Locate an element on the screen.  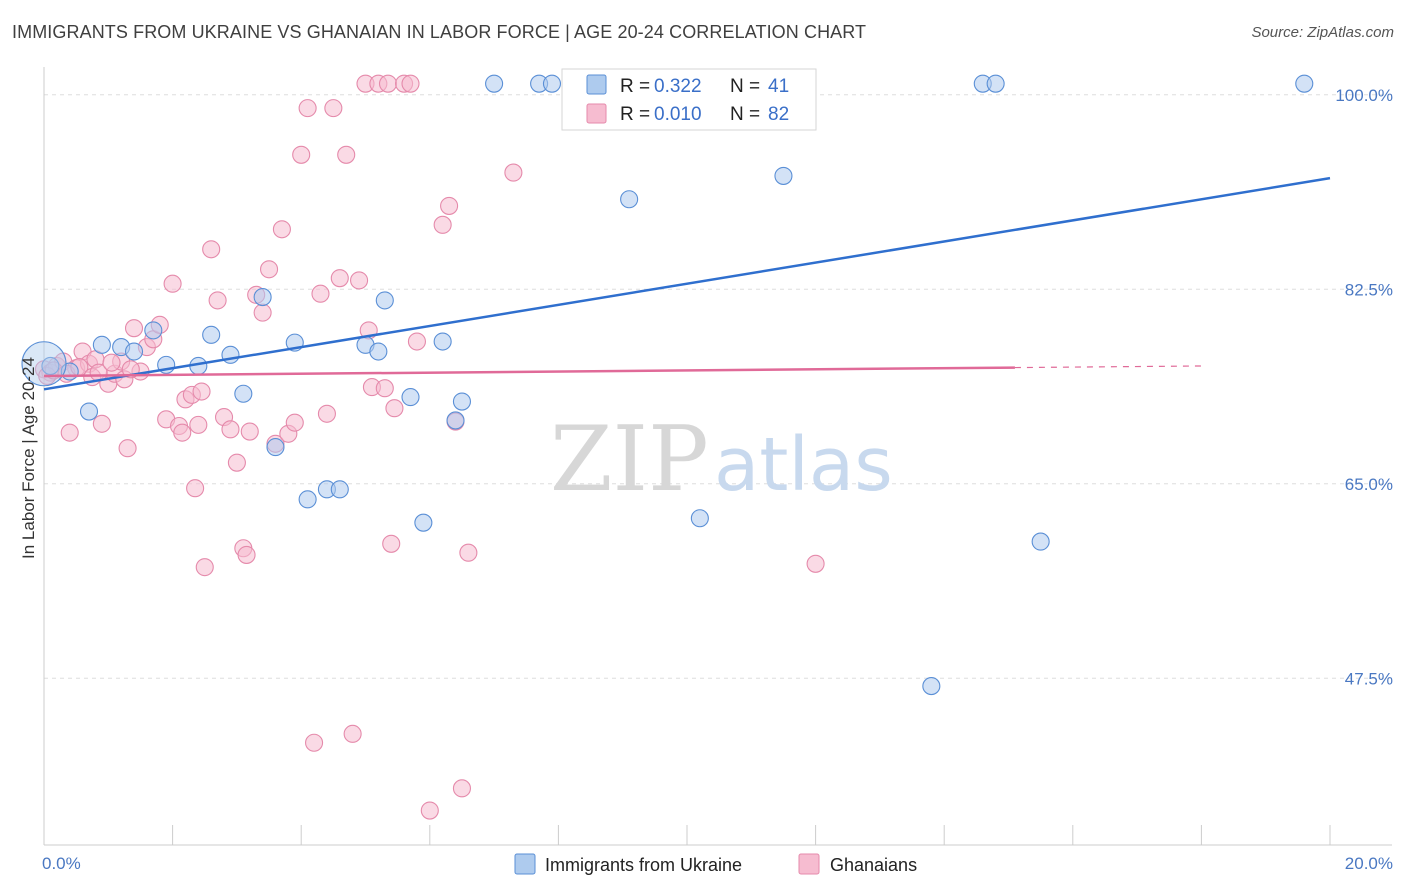
bottom-legend-label-ghanaians: Ghanaians is located at coordinates (873, 865).